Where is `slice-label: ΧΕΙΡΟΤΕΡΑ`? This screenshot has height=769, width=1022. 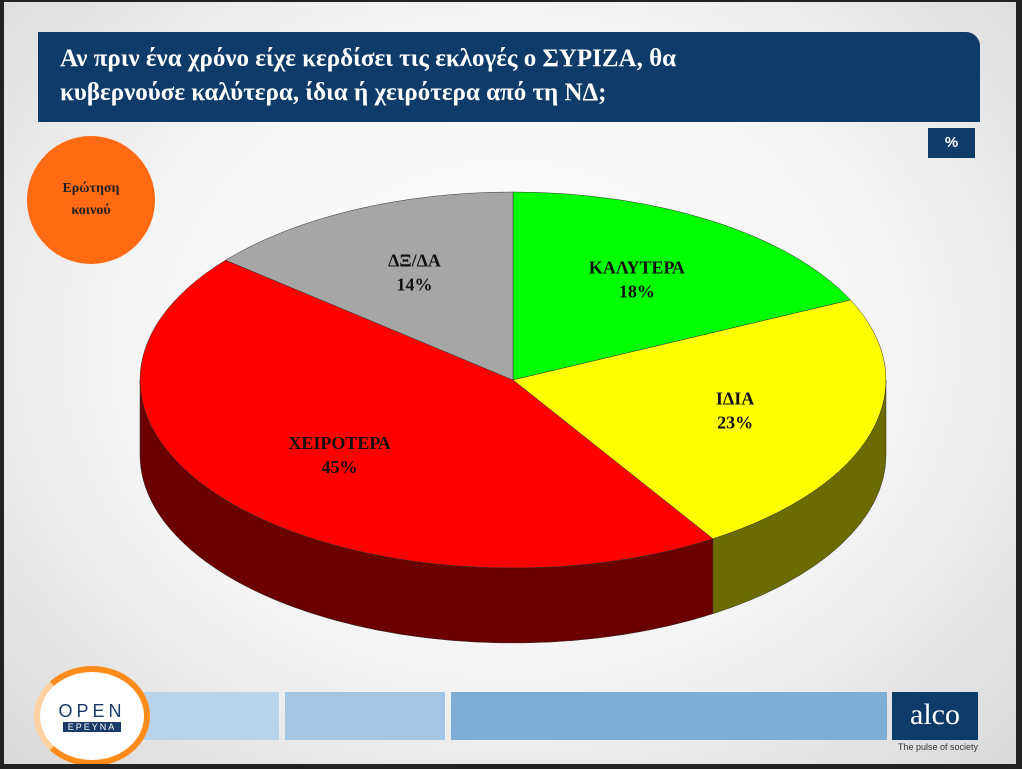 slice-label: ΧΕΙΡΟΤΕΡΑ is located at coordinates (339, 443).